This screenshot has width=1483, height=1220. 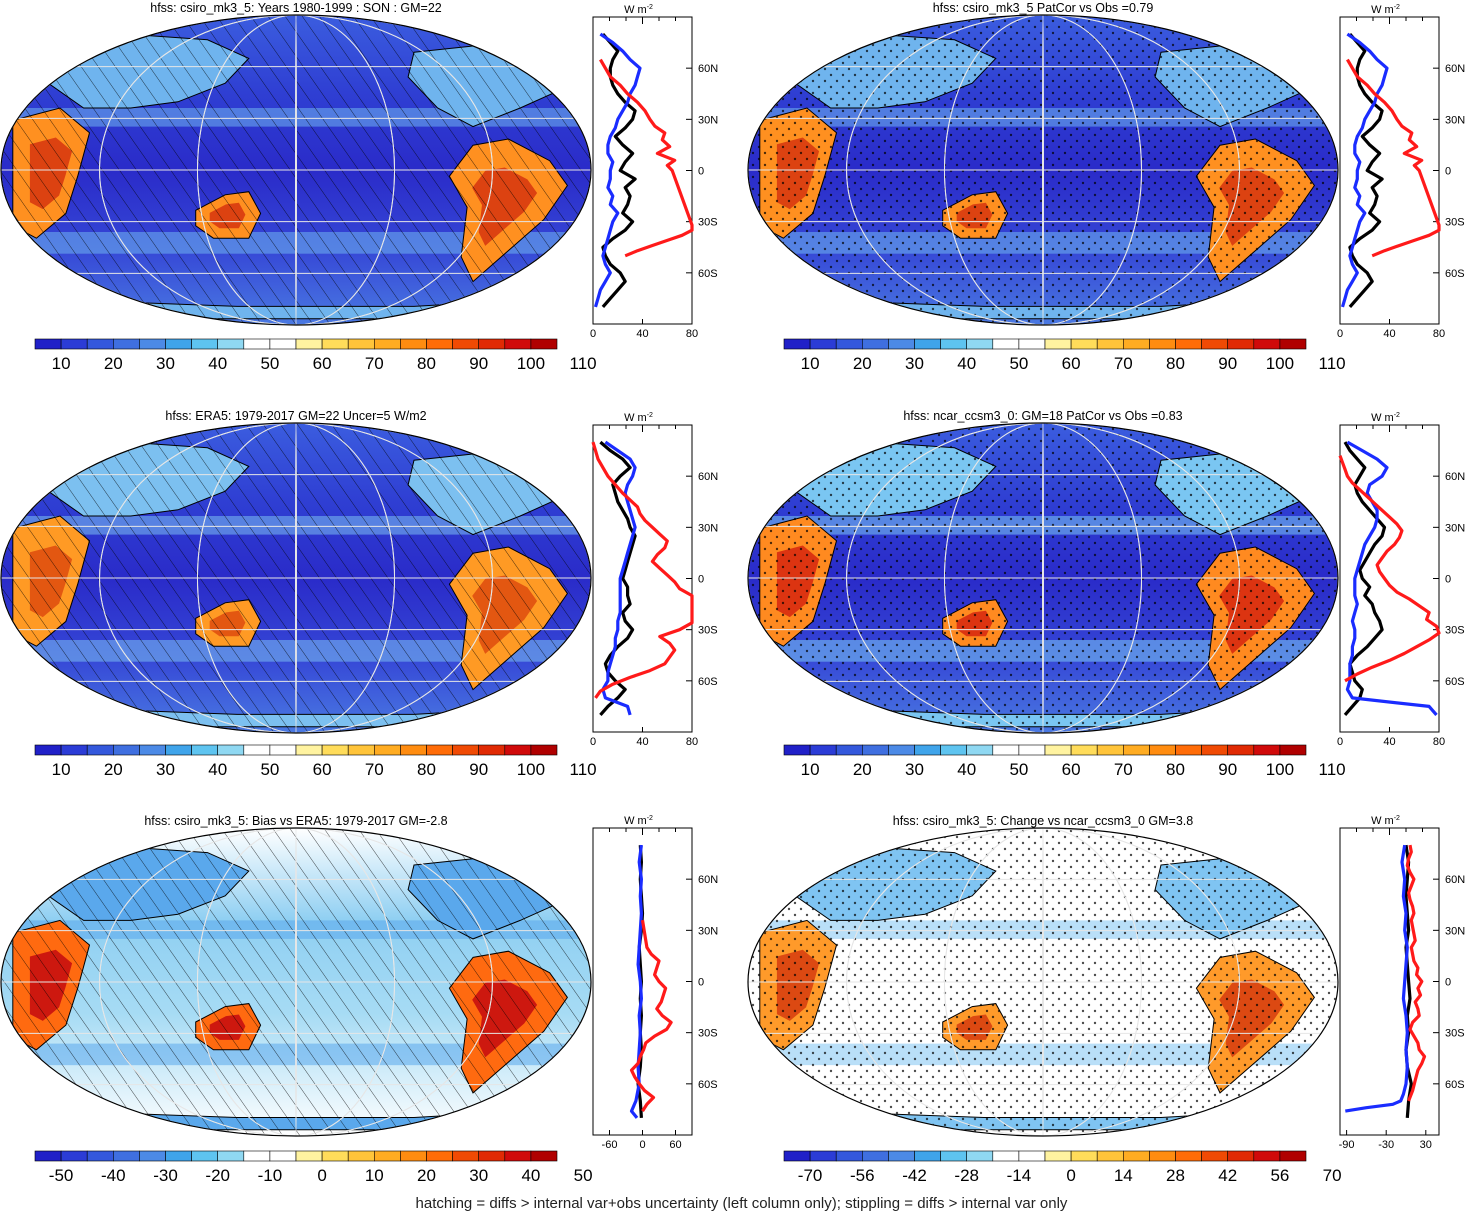 What do you see at coordinates (593, 742) in the screenshot?
I see `profile-xtick-label: 0` at bounding box center [593, 742].